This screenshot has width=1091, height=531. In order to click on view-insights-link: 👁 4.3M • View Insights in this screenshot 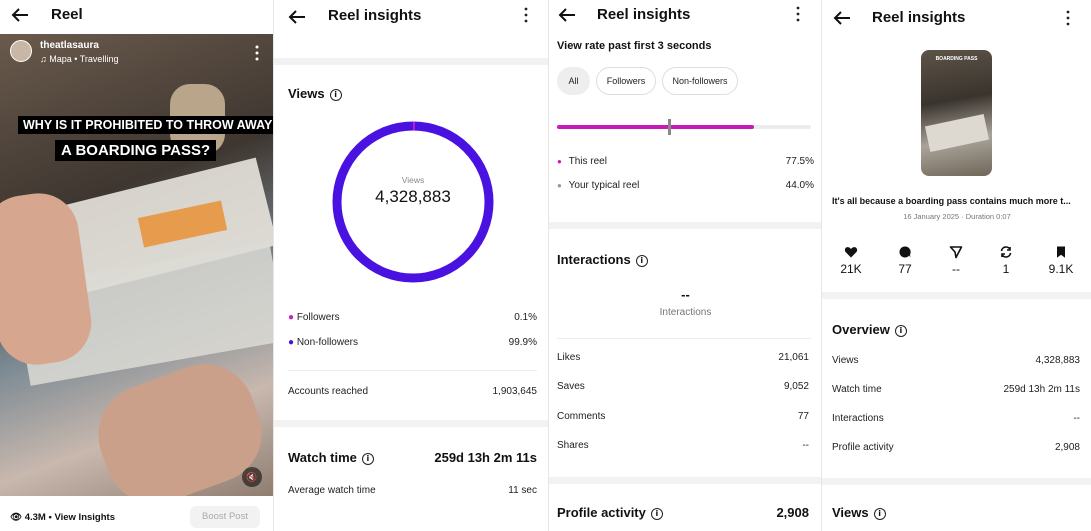, I will do `click(62, 517)`.